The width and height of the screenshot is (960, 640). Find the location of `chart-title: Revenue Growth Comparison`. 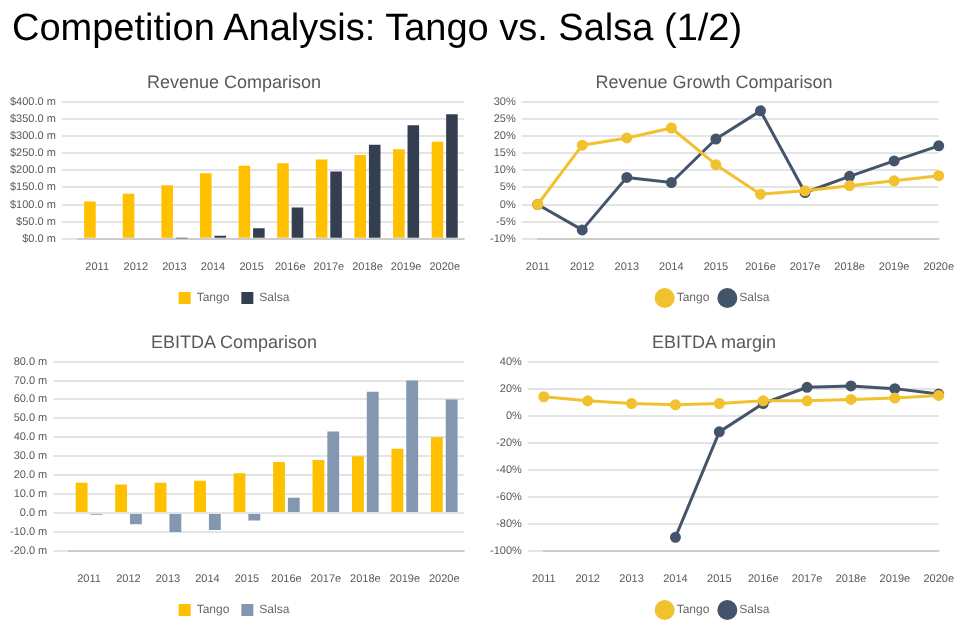

chart-title: Revenue Growth Comparison is located at coordinates (714, 81).